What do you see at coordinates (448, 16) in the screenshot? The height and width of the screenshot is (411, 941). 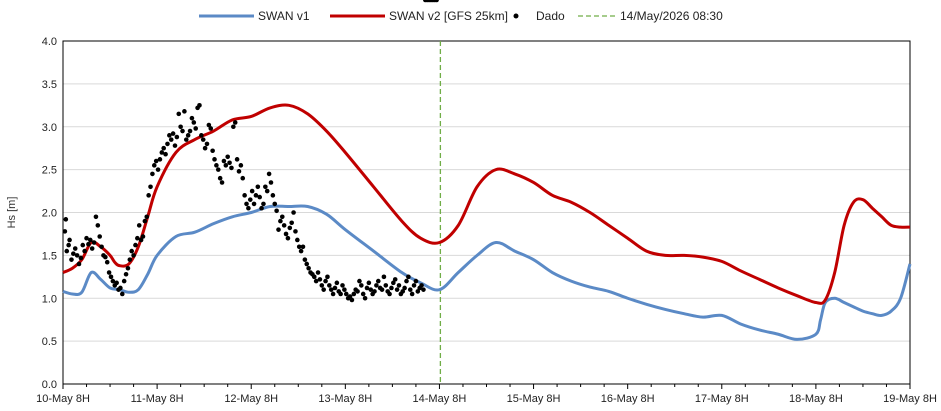 I see `legend-label: SWAN v2 [GFS 25km]` at bounding box center [448, 16].